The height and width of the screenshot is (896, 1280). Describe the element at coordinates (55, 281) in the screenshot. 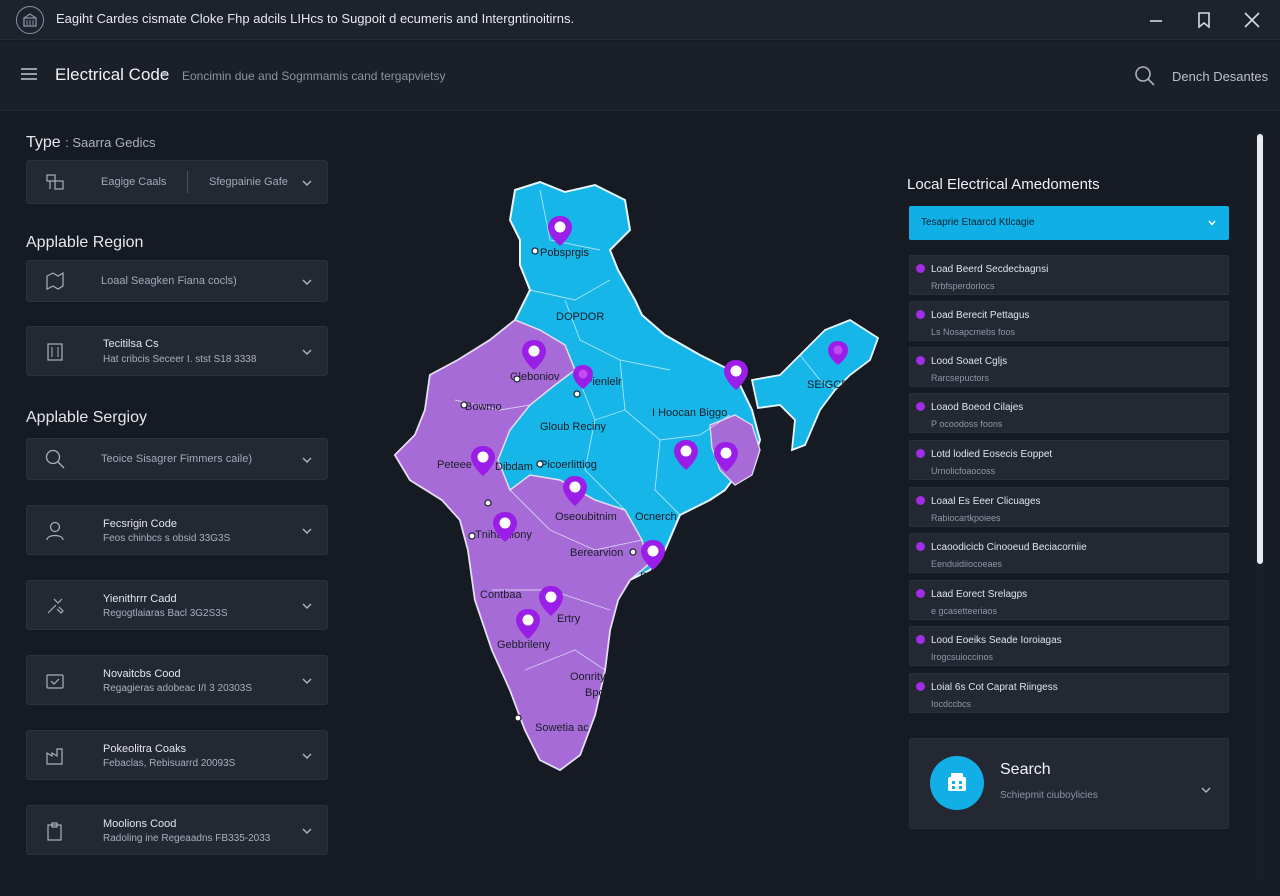

I see `map-region-icon` at that location.